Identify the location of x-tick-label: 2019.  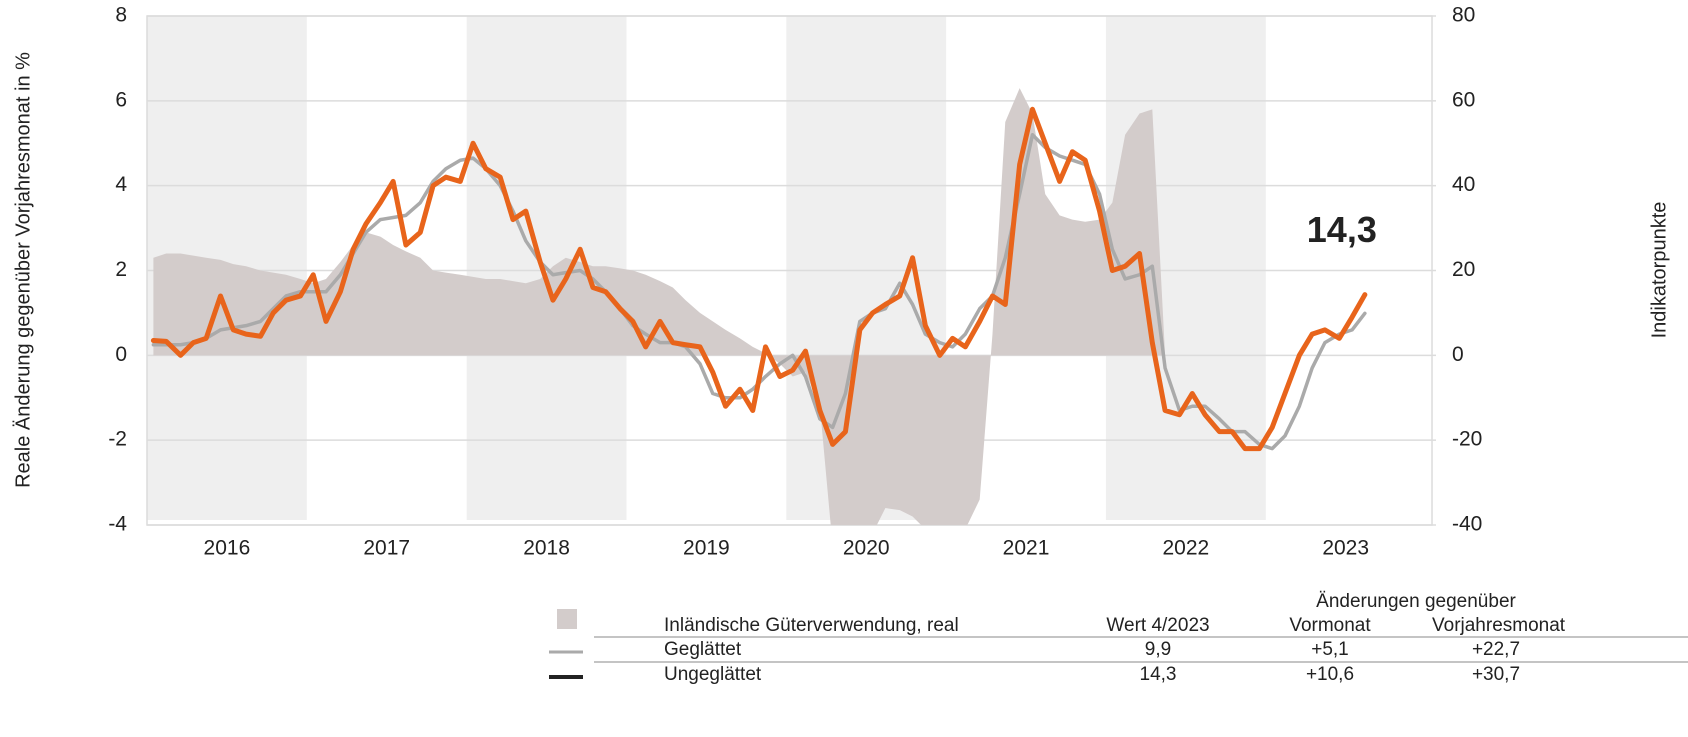
(706, 548).